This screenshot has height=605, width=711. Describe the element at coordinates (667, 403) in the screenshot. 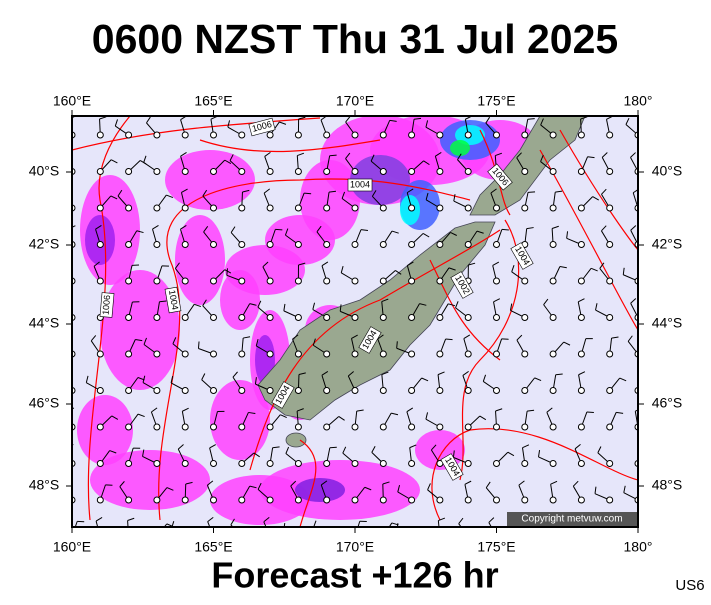

I see `lat-label-right: 46°S` at that location.